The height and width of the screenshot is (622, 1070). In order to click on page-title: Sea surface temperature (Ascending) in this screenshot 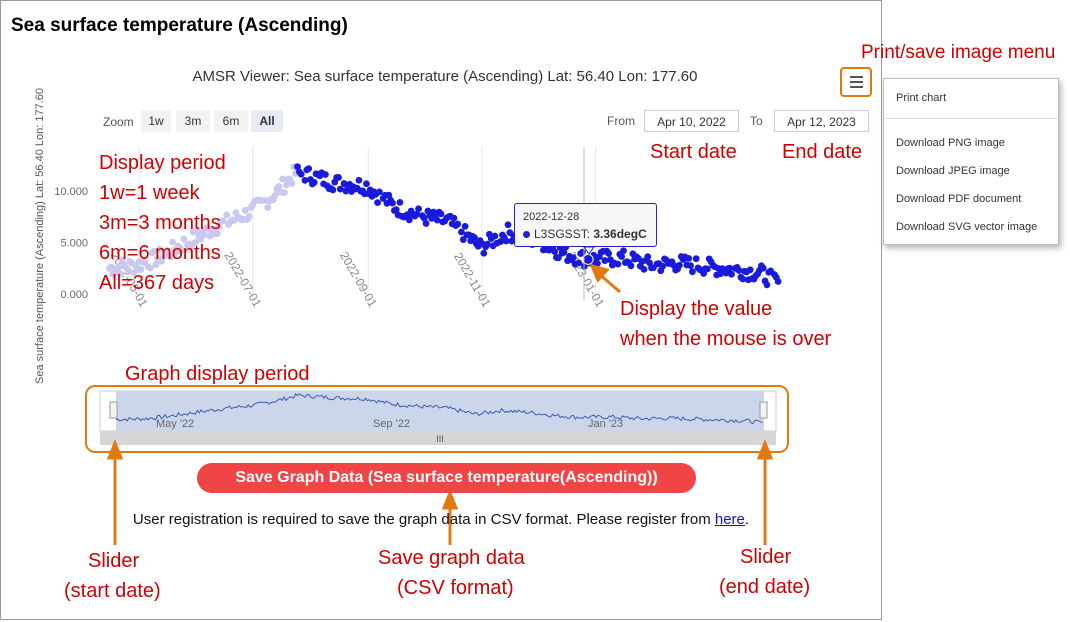, I will do `click(179, 25)`.